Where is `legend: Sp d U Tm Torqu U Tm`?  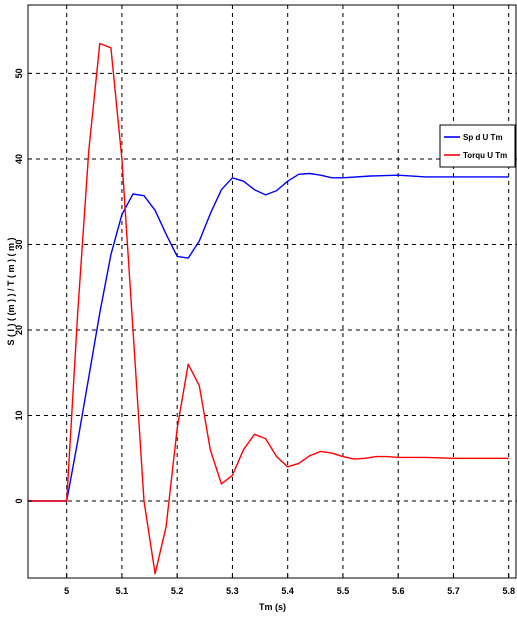 legend: Sp d U Tm Torqu U Tm is located at coordinates (477, 146).